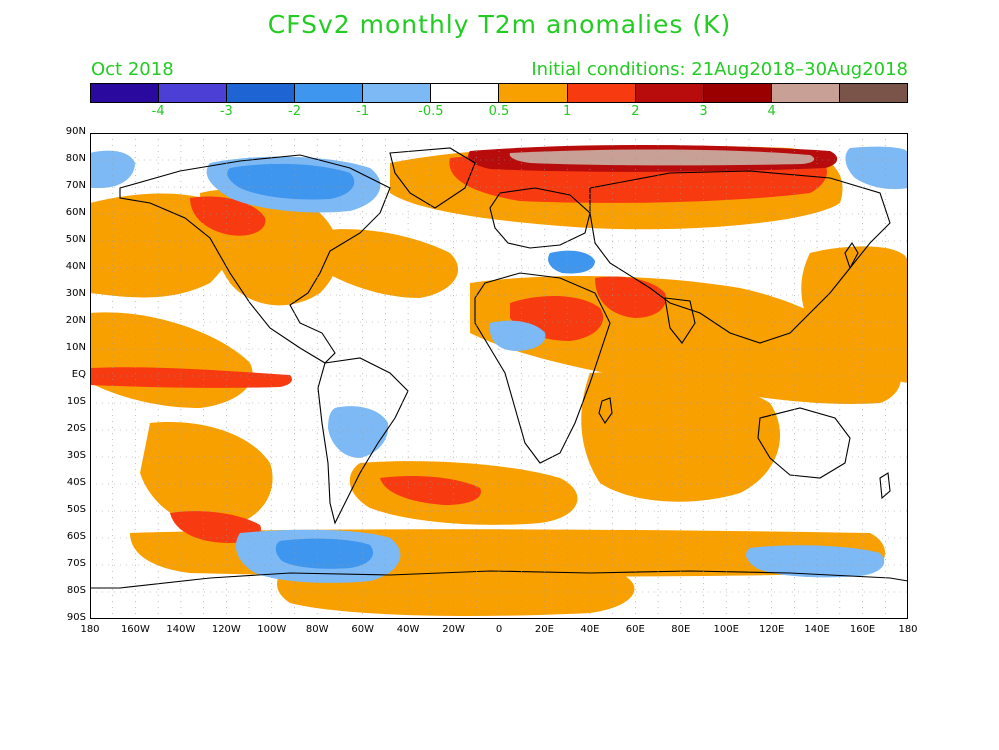 This screenshot has width=999, height=750. I want to click on longitude-label: 20W, so click(453, 629).